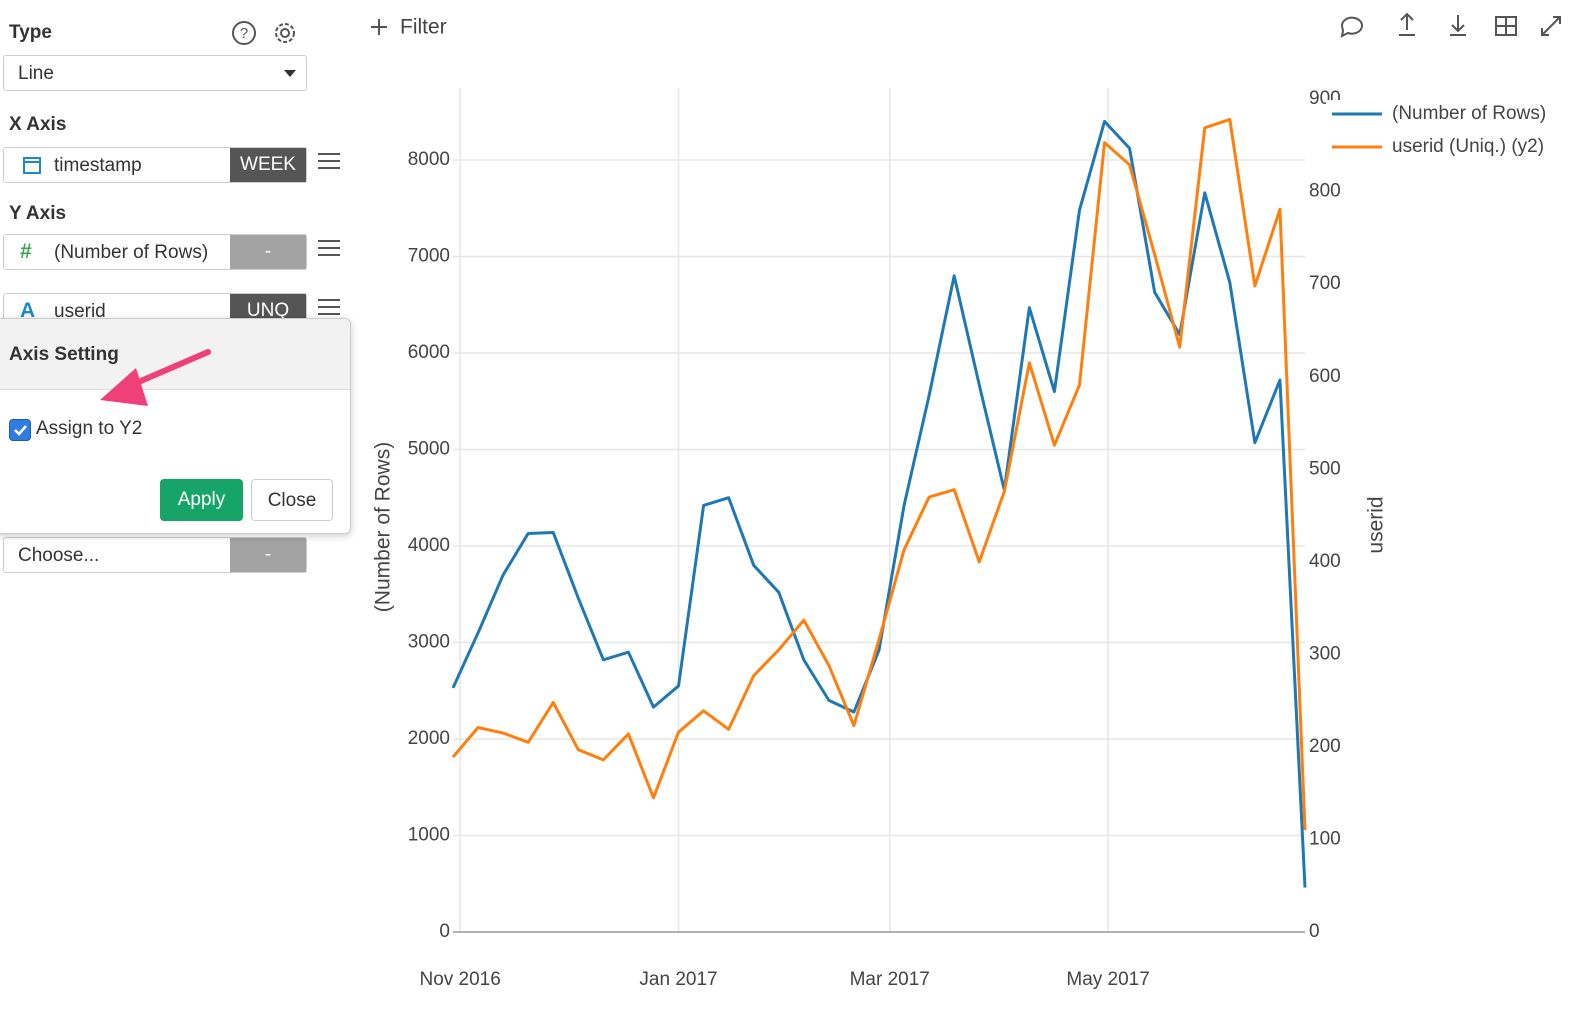  Describe the element at coordinates (1459, 132) in the screenshot. I see `legend-background` at that location.